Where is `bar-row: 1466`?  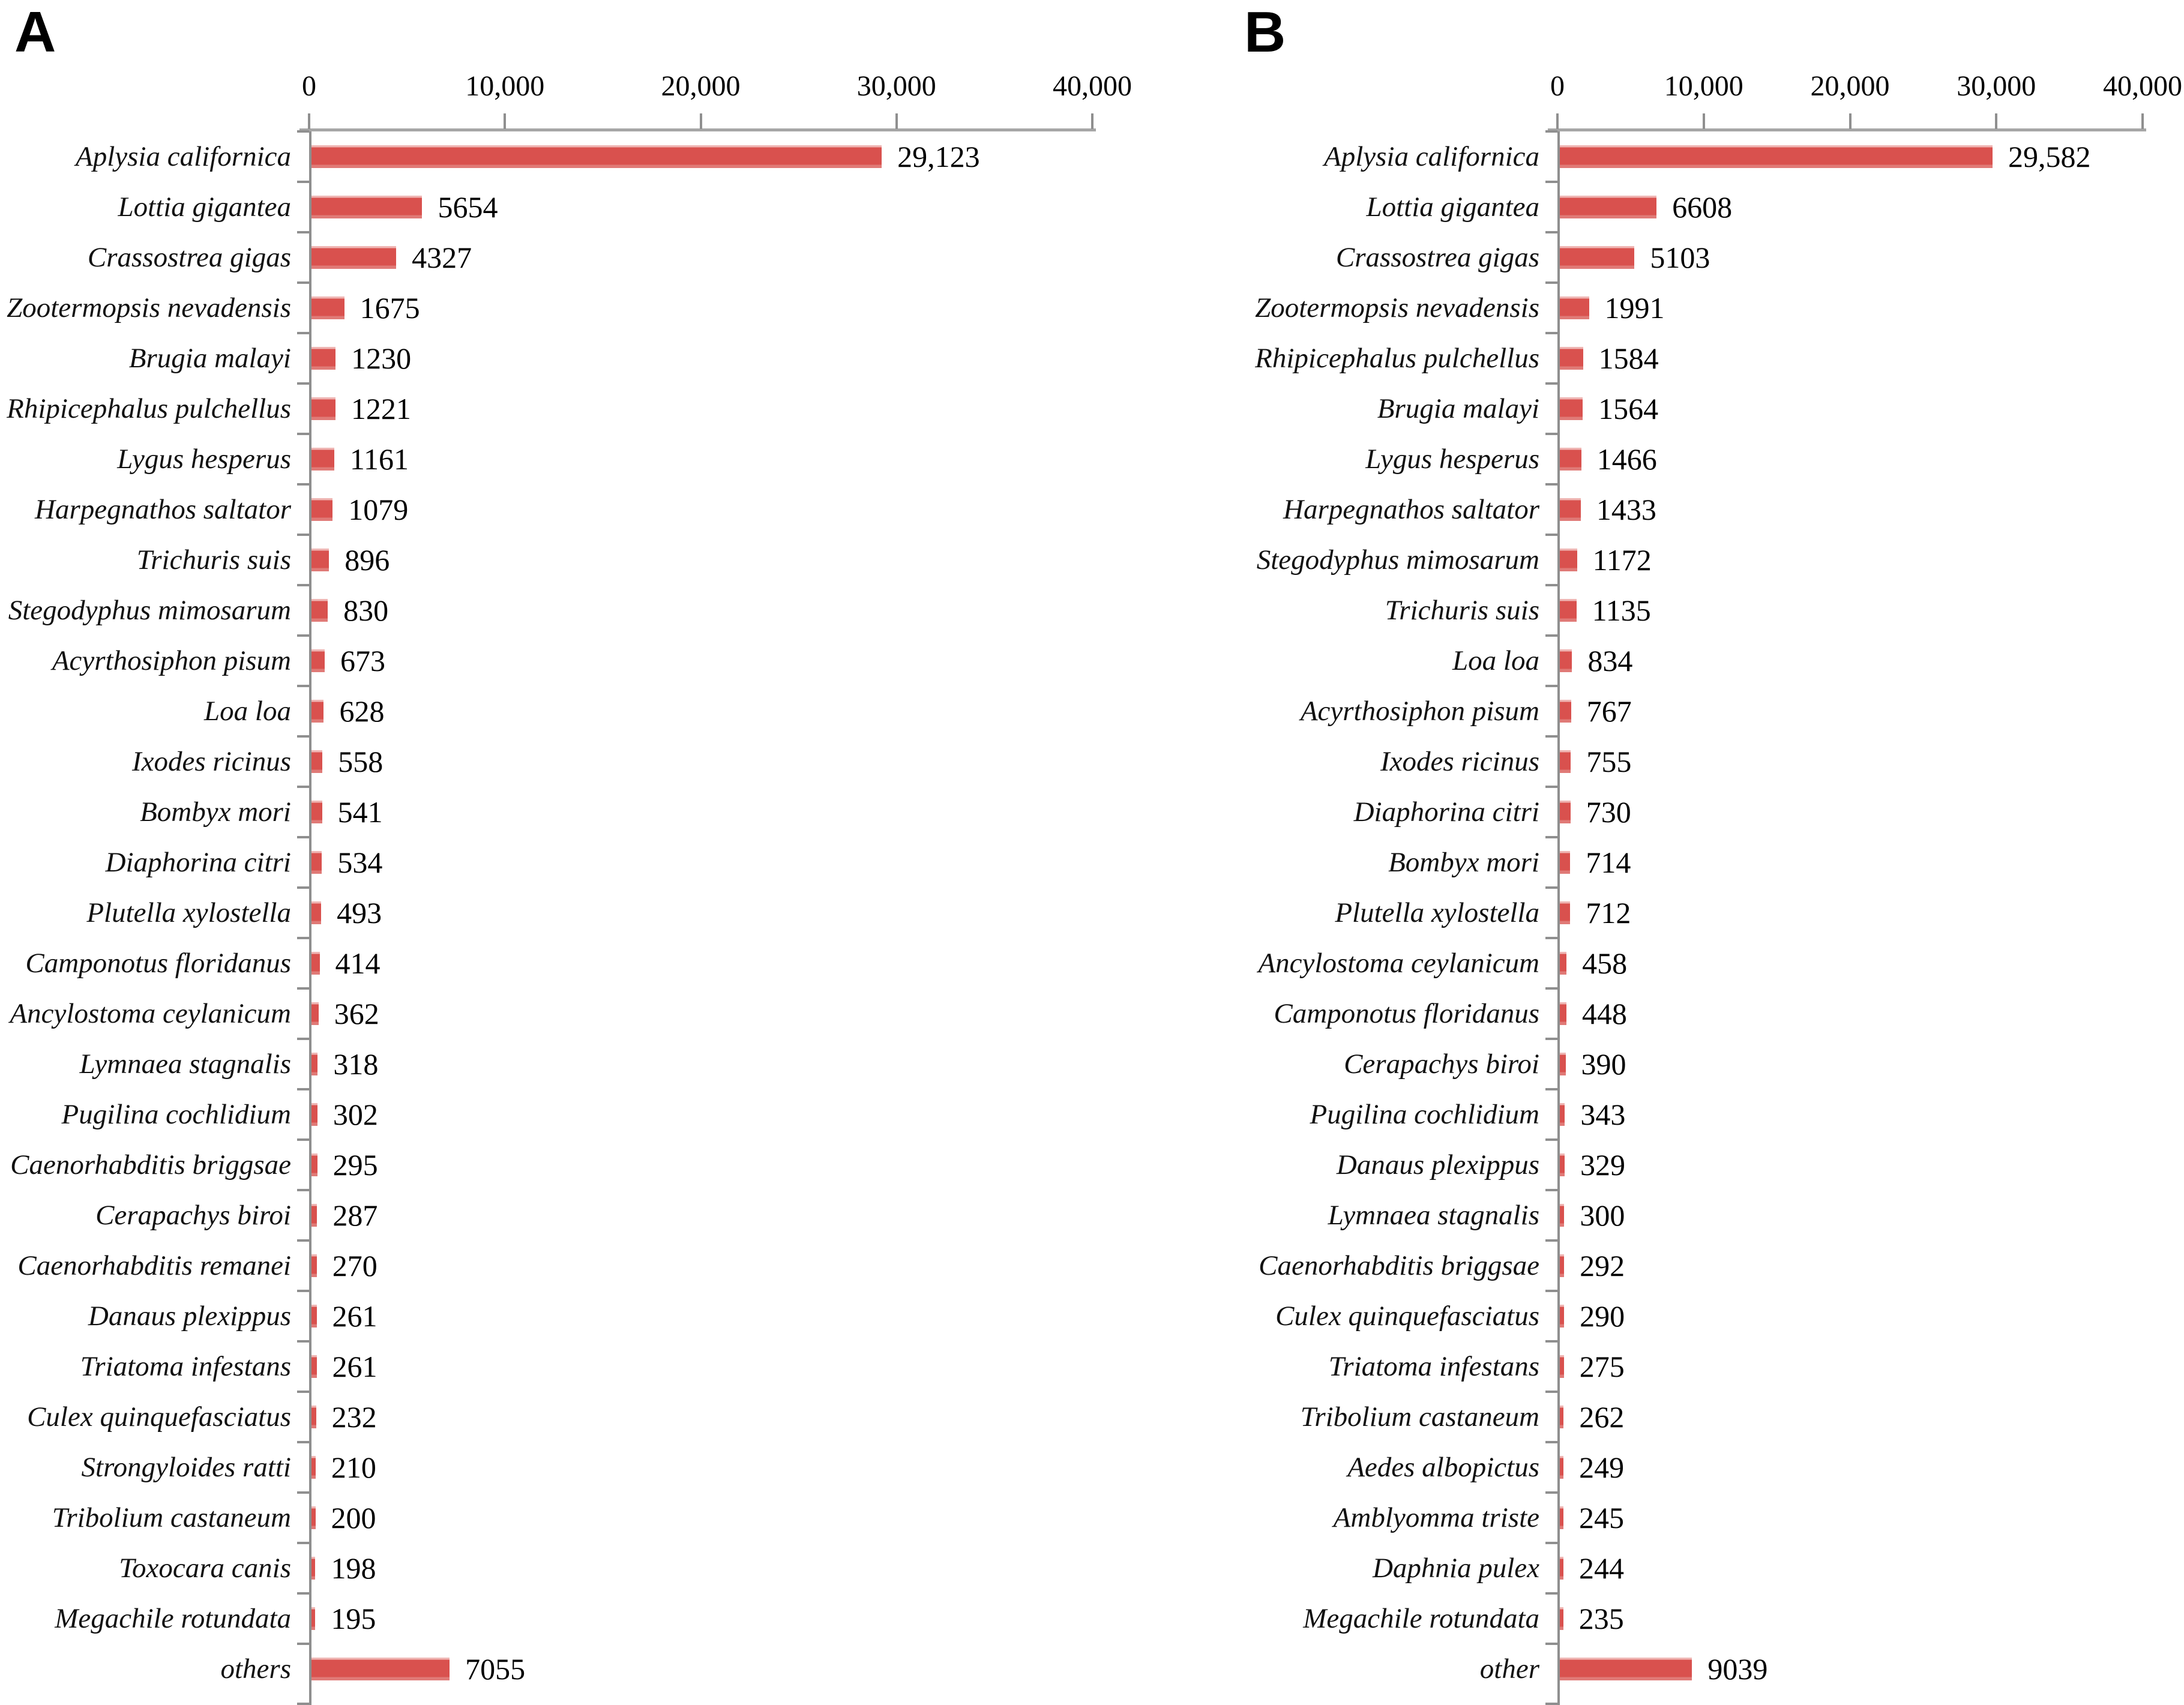
bar-row: 1466 is located at coordinates (1844, 458).